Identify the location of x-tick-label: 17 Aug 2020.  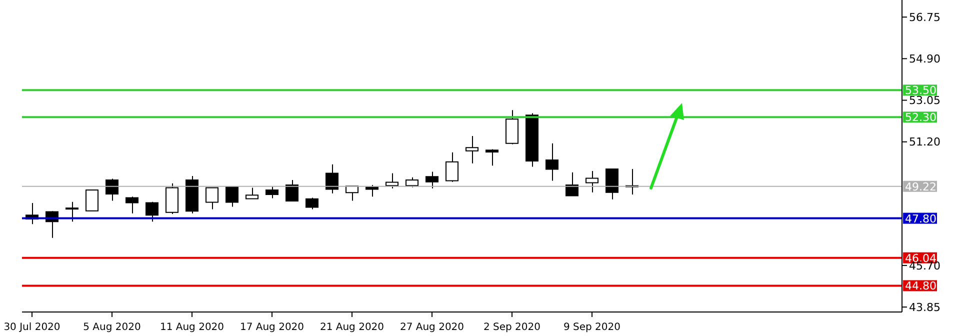
(272, 327).